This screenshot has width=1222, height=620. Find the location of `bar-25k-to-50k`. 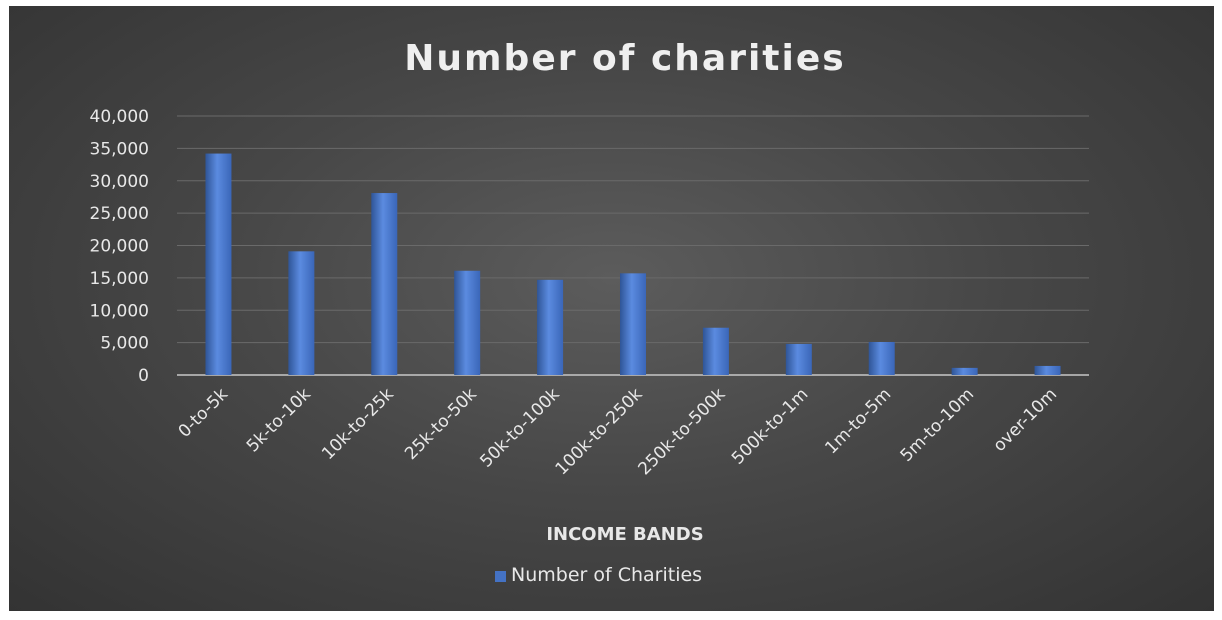

bar-25k-to-50k is located at coordinates (467, 322).